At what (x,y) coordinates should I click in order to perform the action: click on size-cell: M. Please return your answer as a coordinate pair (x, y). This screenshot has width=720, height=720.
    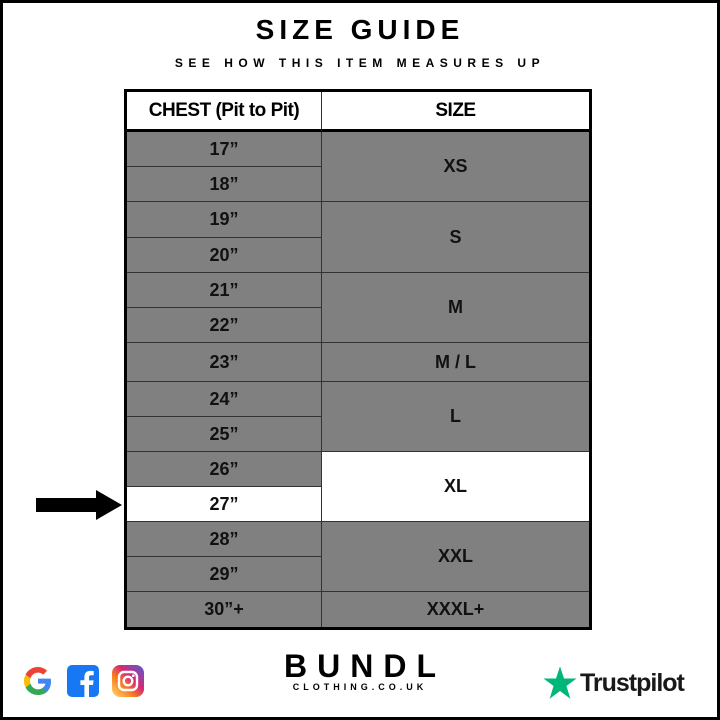
    Looking at the image, I should click on (455, 308).